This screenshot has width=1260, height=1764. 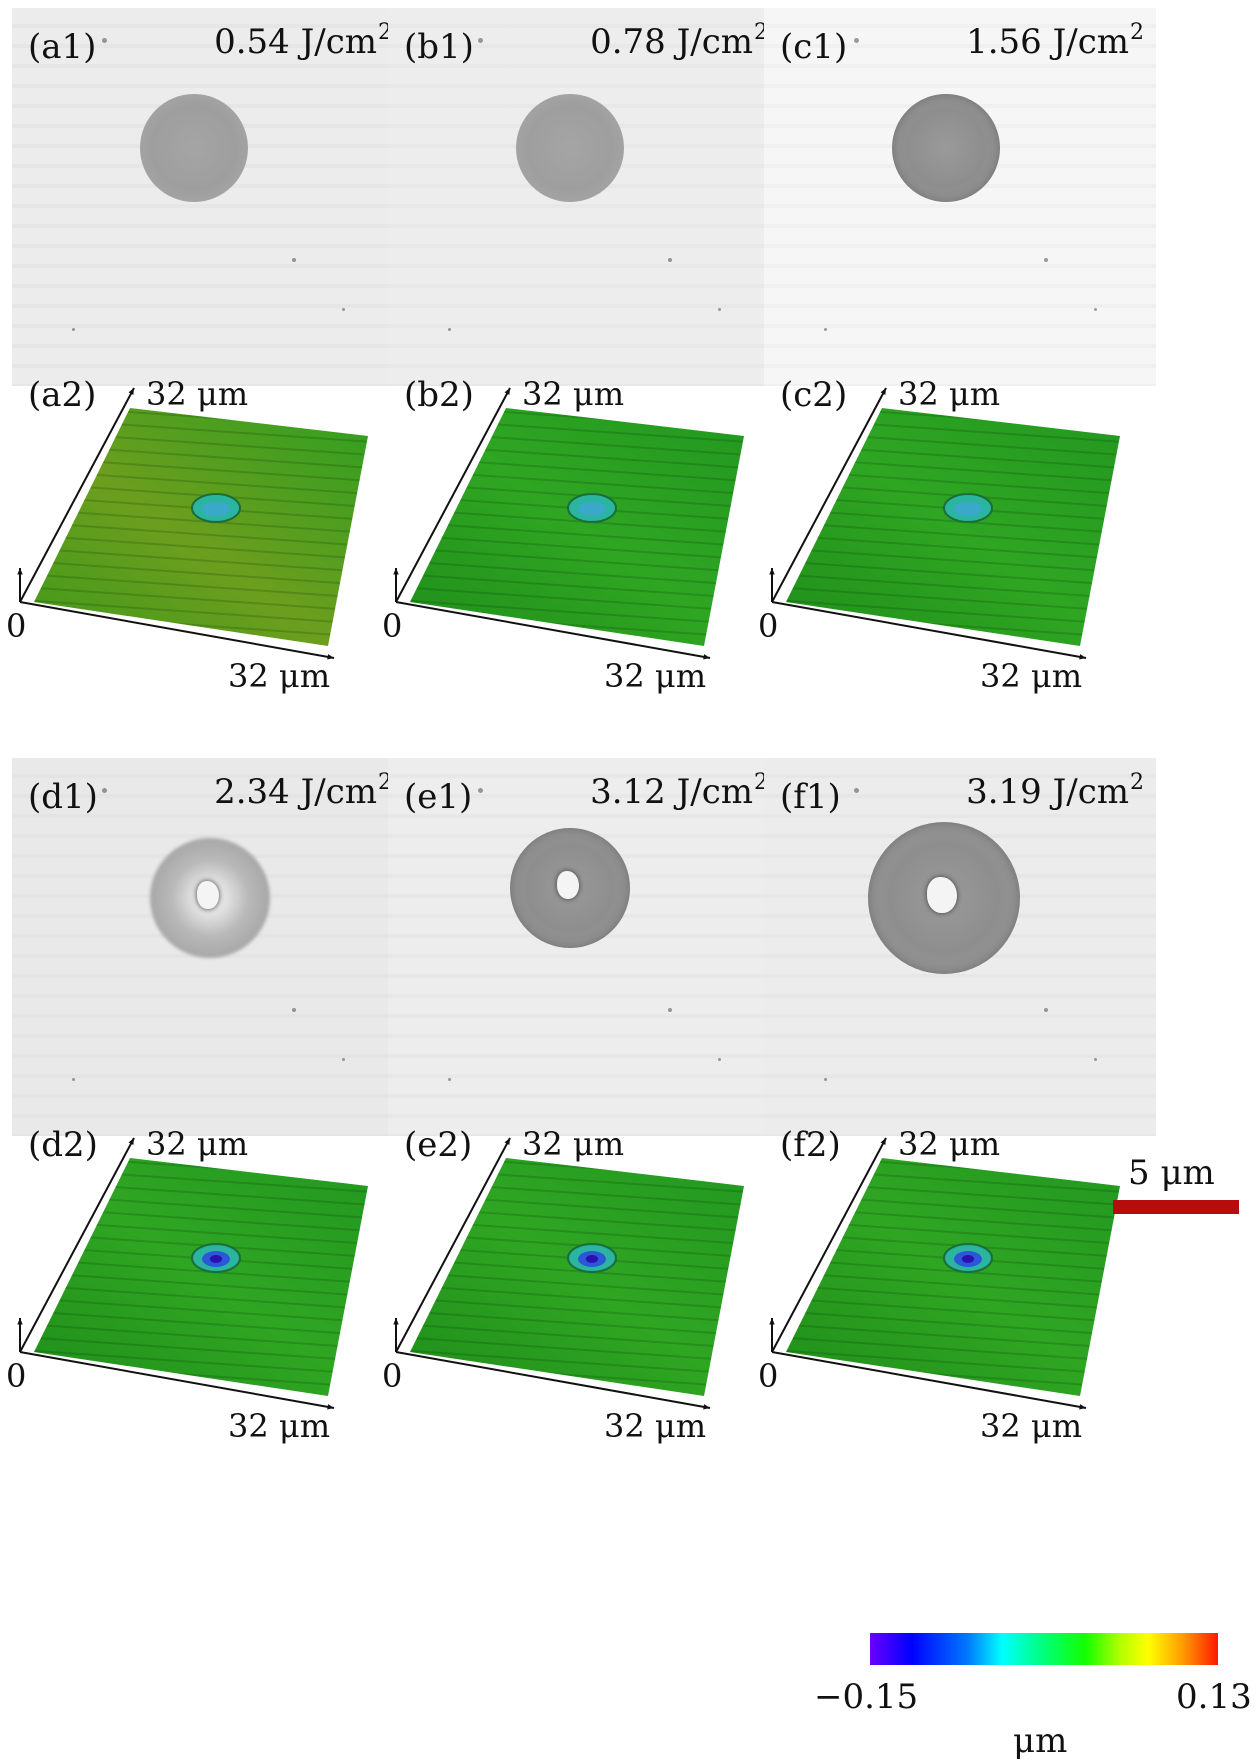 I want to click on topography-3d-c2, so click(x=978, y=570).